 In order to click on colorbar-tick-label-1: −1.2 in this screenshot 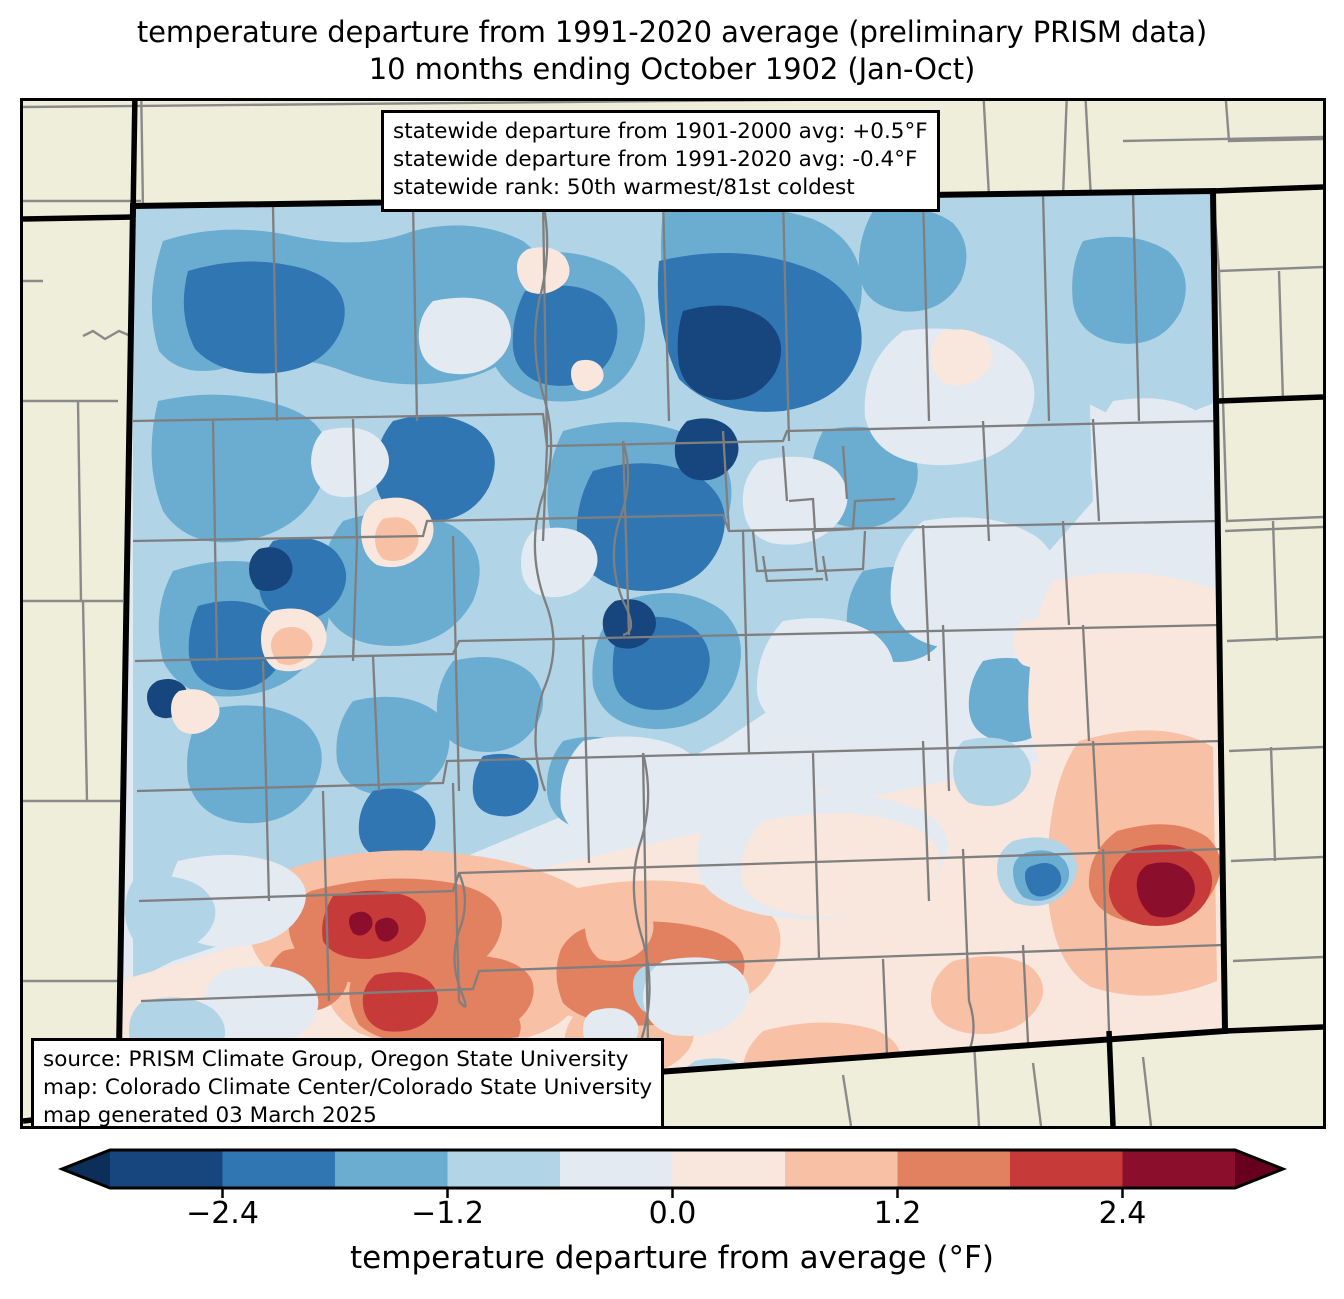, I will do `click(447, 1213)`.